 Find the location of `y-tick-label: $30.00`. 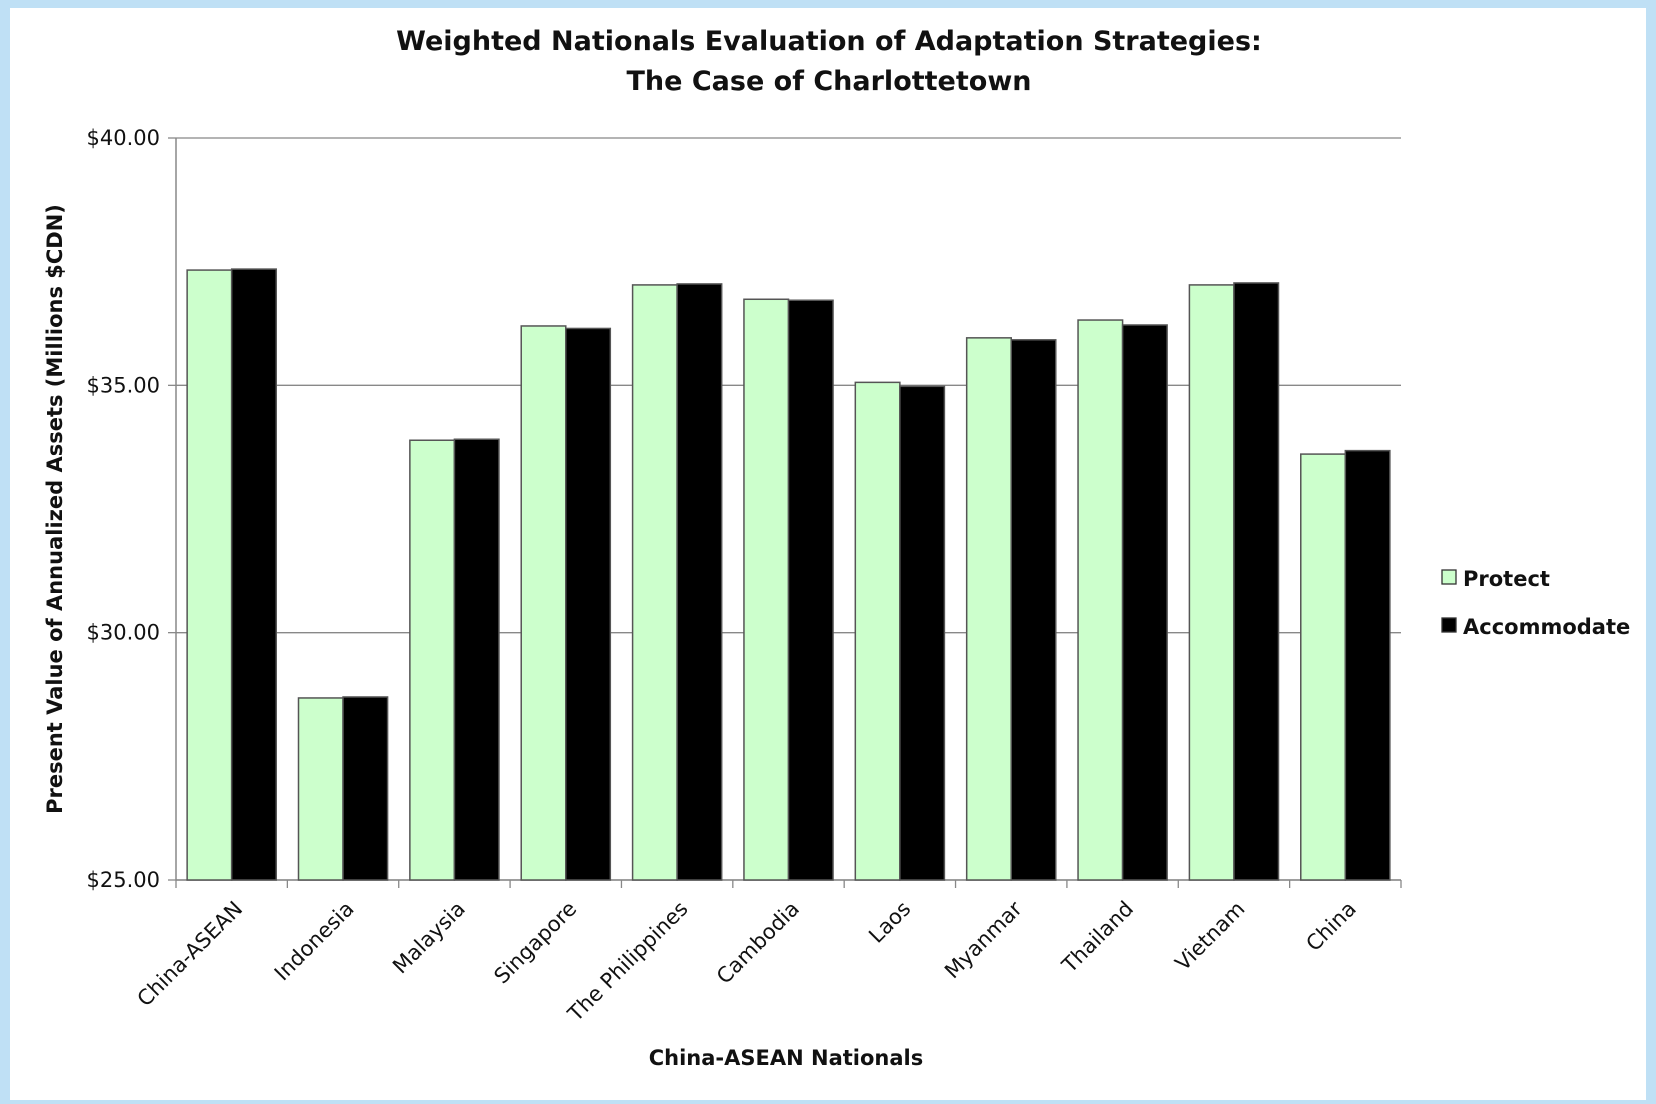

y-tick-label: $30.00 is located at coordinates (123, 633).